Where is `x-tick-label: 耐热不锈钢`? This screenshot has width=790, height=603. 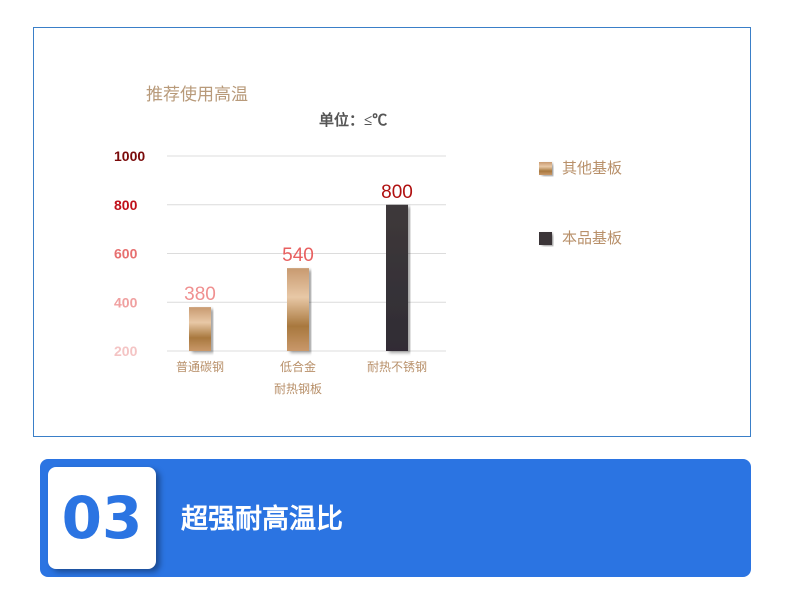 x-tick-label: 耐热不锈钢 is located at coordinates (397, 367).